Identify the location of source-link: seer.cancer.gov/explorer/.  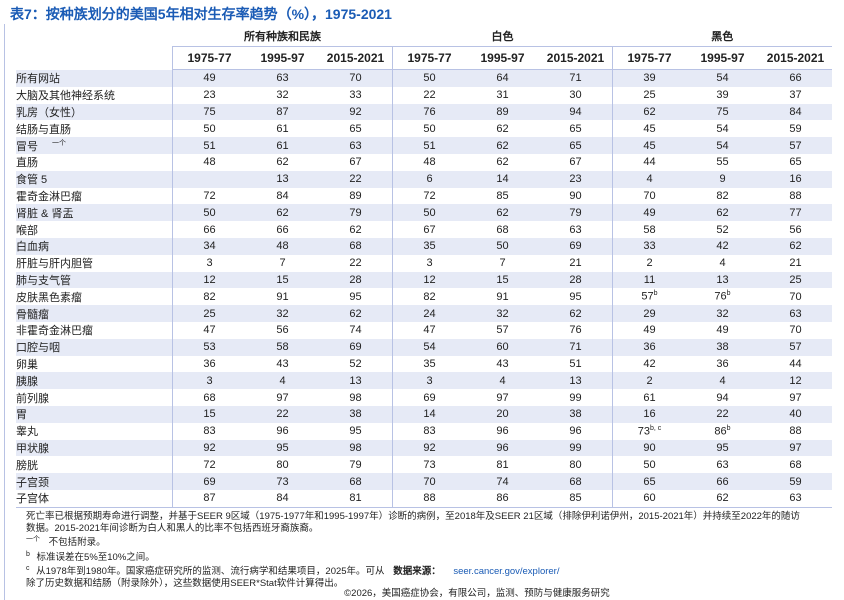
(506, 572).